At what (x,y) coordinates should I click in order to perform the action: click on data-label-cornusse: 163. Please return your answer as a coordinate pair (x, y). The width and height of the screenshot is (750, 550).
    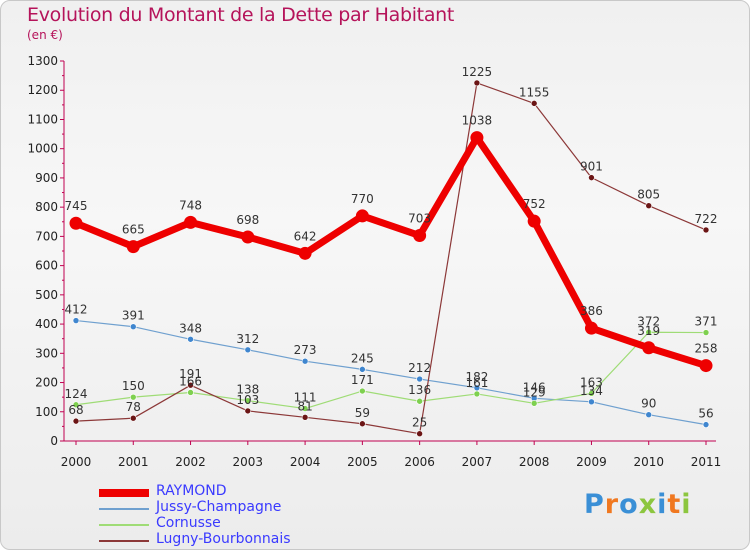
    Looking at the image, I should click on (591, 382).